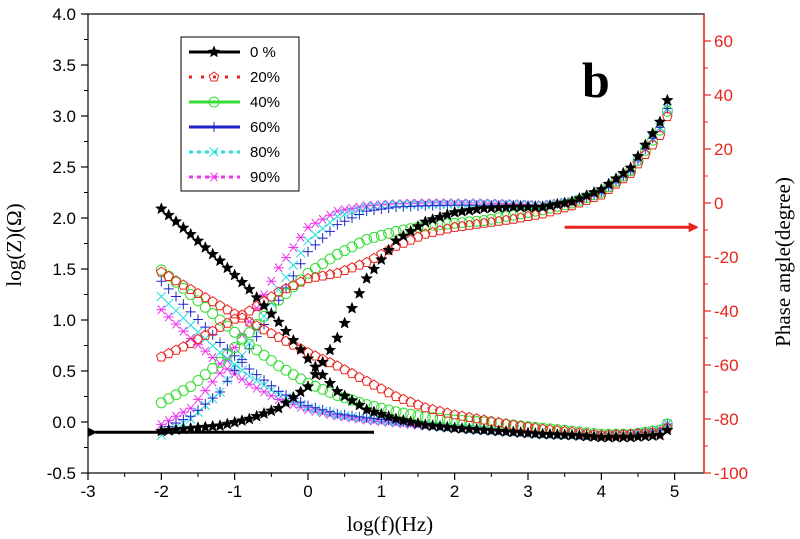 This screenshot has width=800, height=539. What do you see at coordinates (64, 371) in the screenshot?
I see `left-y-tick-label: 0.5` at bounding box center [64, 371].